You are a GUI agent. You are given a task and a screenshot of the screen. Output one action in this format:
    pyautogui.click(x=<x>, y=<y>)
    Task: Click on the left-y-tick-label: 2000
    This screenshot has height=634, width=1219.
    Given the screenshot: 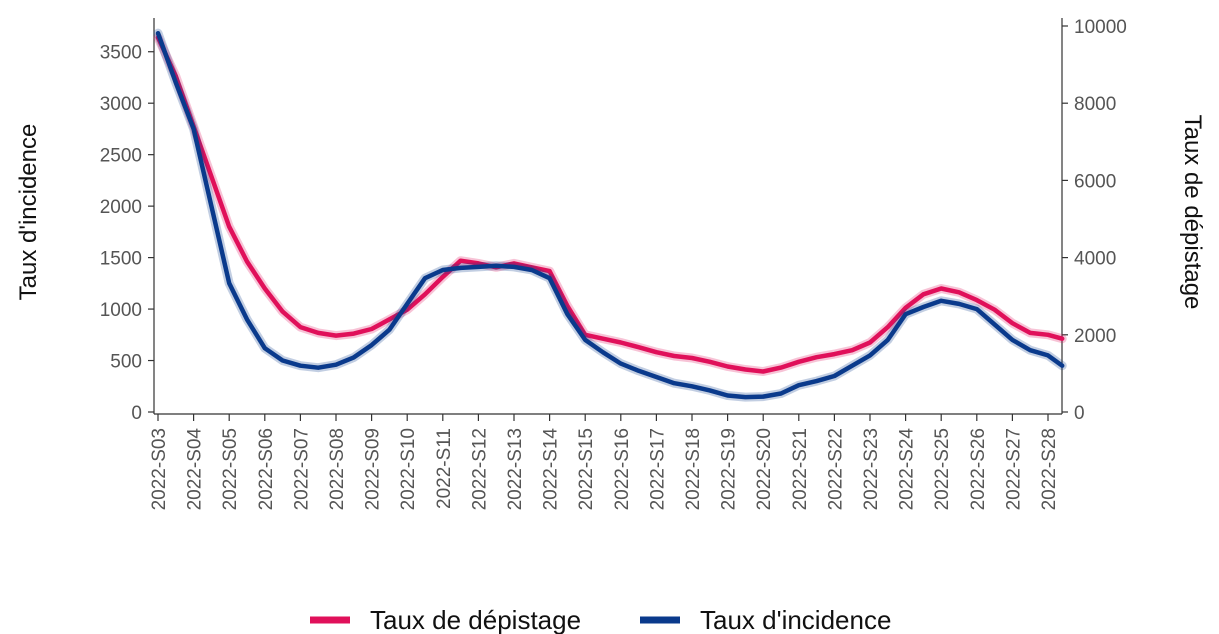 What is the action you would take?
    pyautogui.click(x=121, y=207)
    